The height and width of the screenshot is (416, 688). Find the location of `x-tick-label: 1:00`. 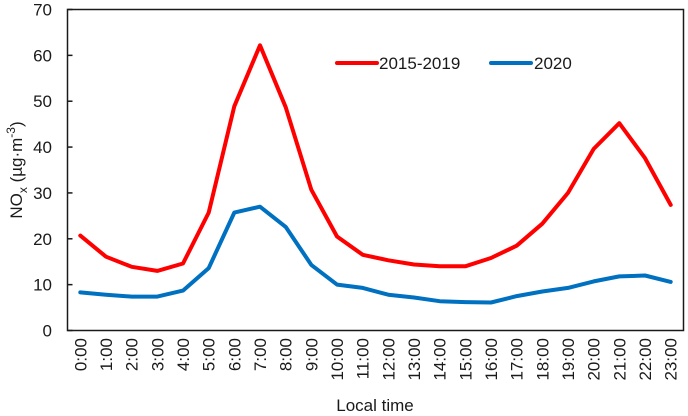

x-tick-label: 1:00 is located at coordinates (106, 354).